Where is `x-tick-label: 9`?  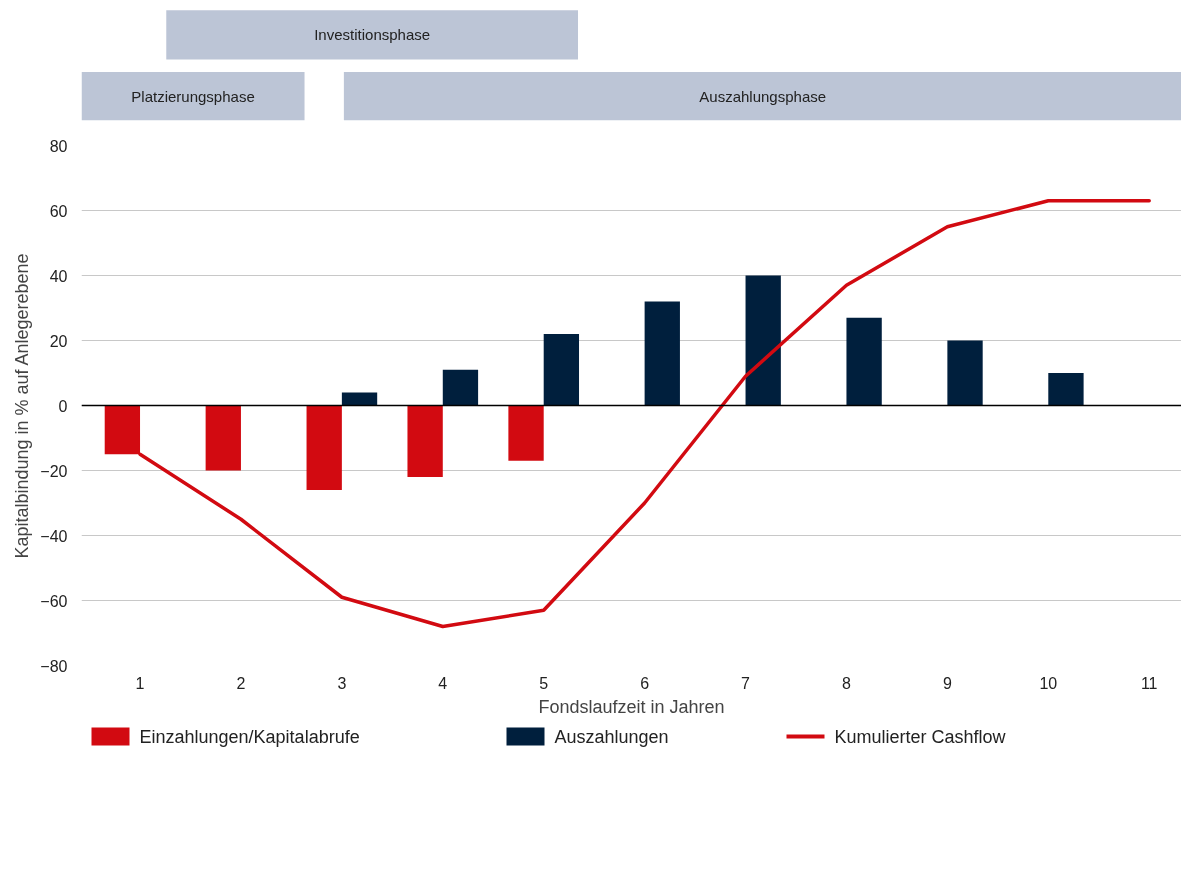
x-tick-label: 9 is located at coordinates (947, 683).